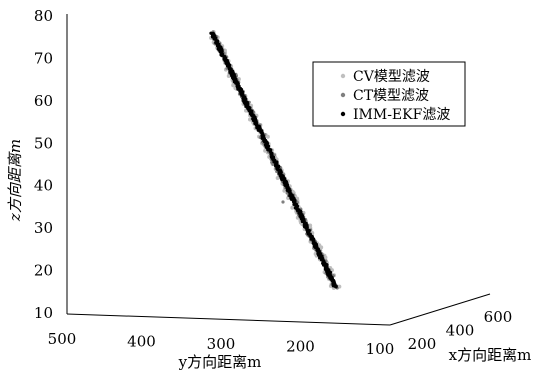 This screenshot has height=374, width=539. What do you see at coordinates (440, 309) in the screenshot?
I see `x-axis-line` at bounding box center [440, 309].